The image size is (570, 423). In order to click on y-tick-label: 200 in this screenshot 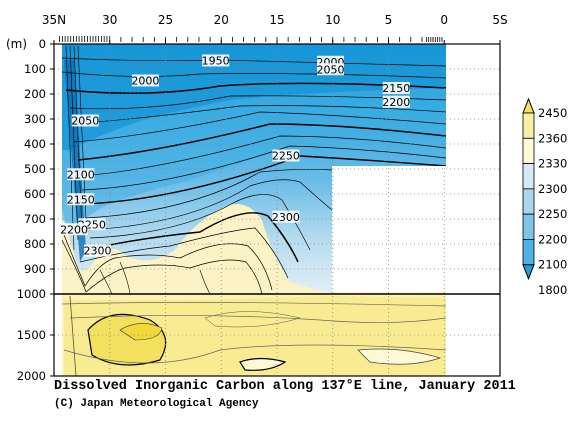, I will do `click(35, 94)`.